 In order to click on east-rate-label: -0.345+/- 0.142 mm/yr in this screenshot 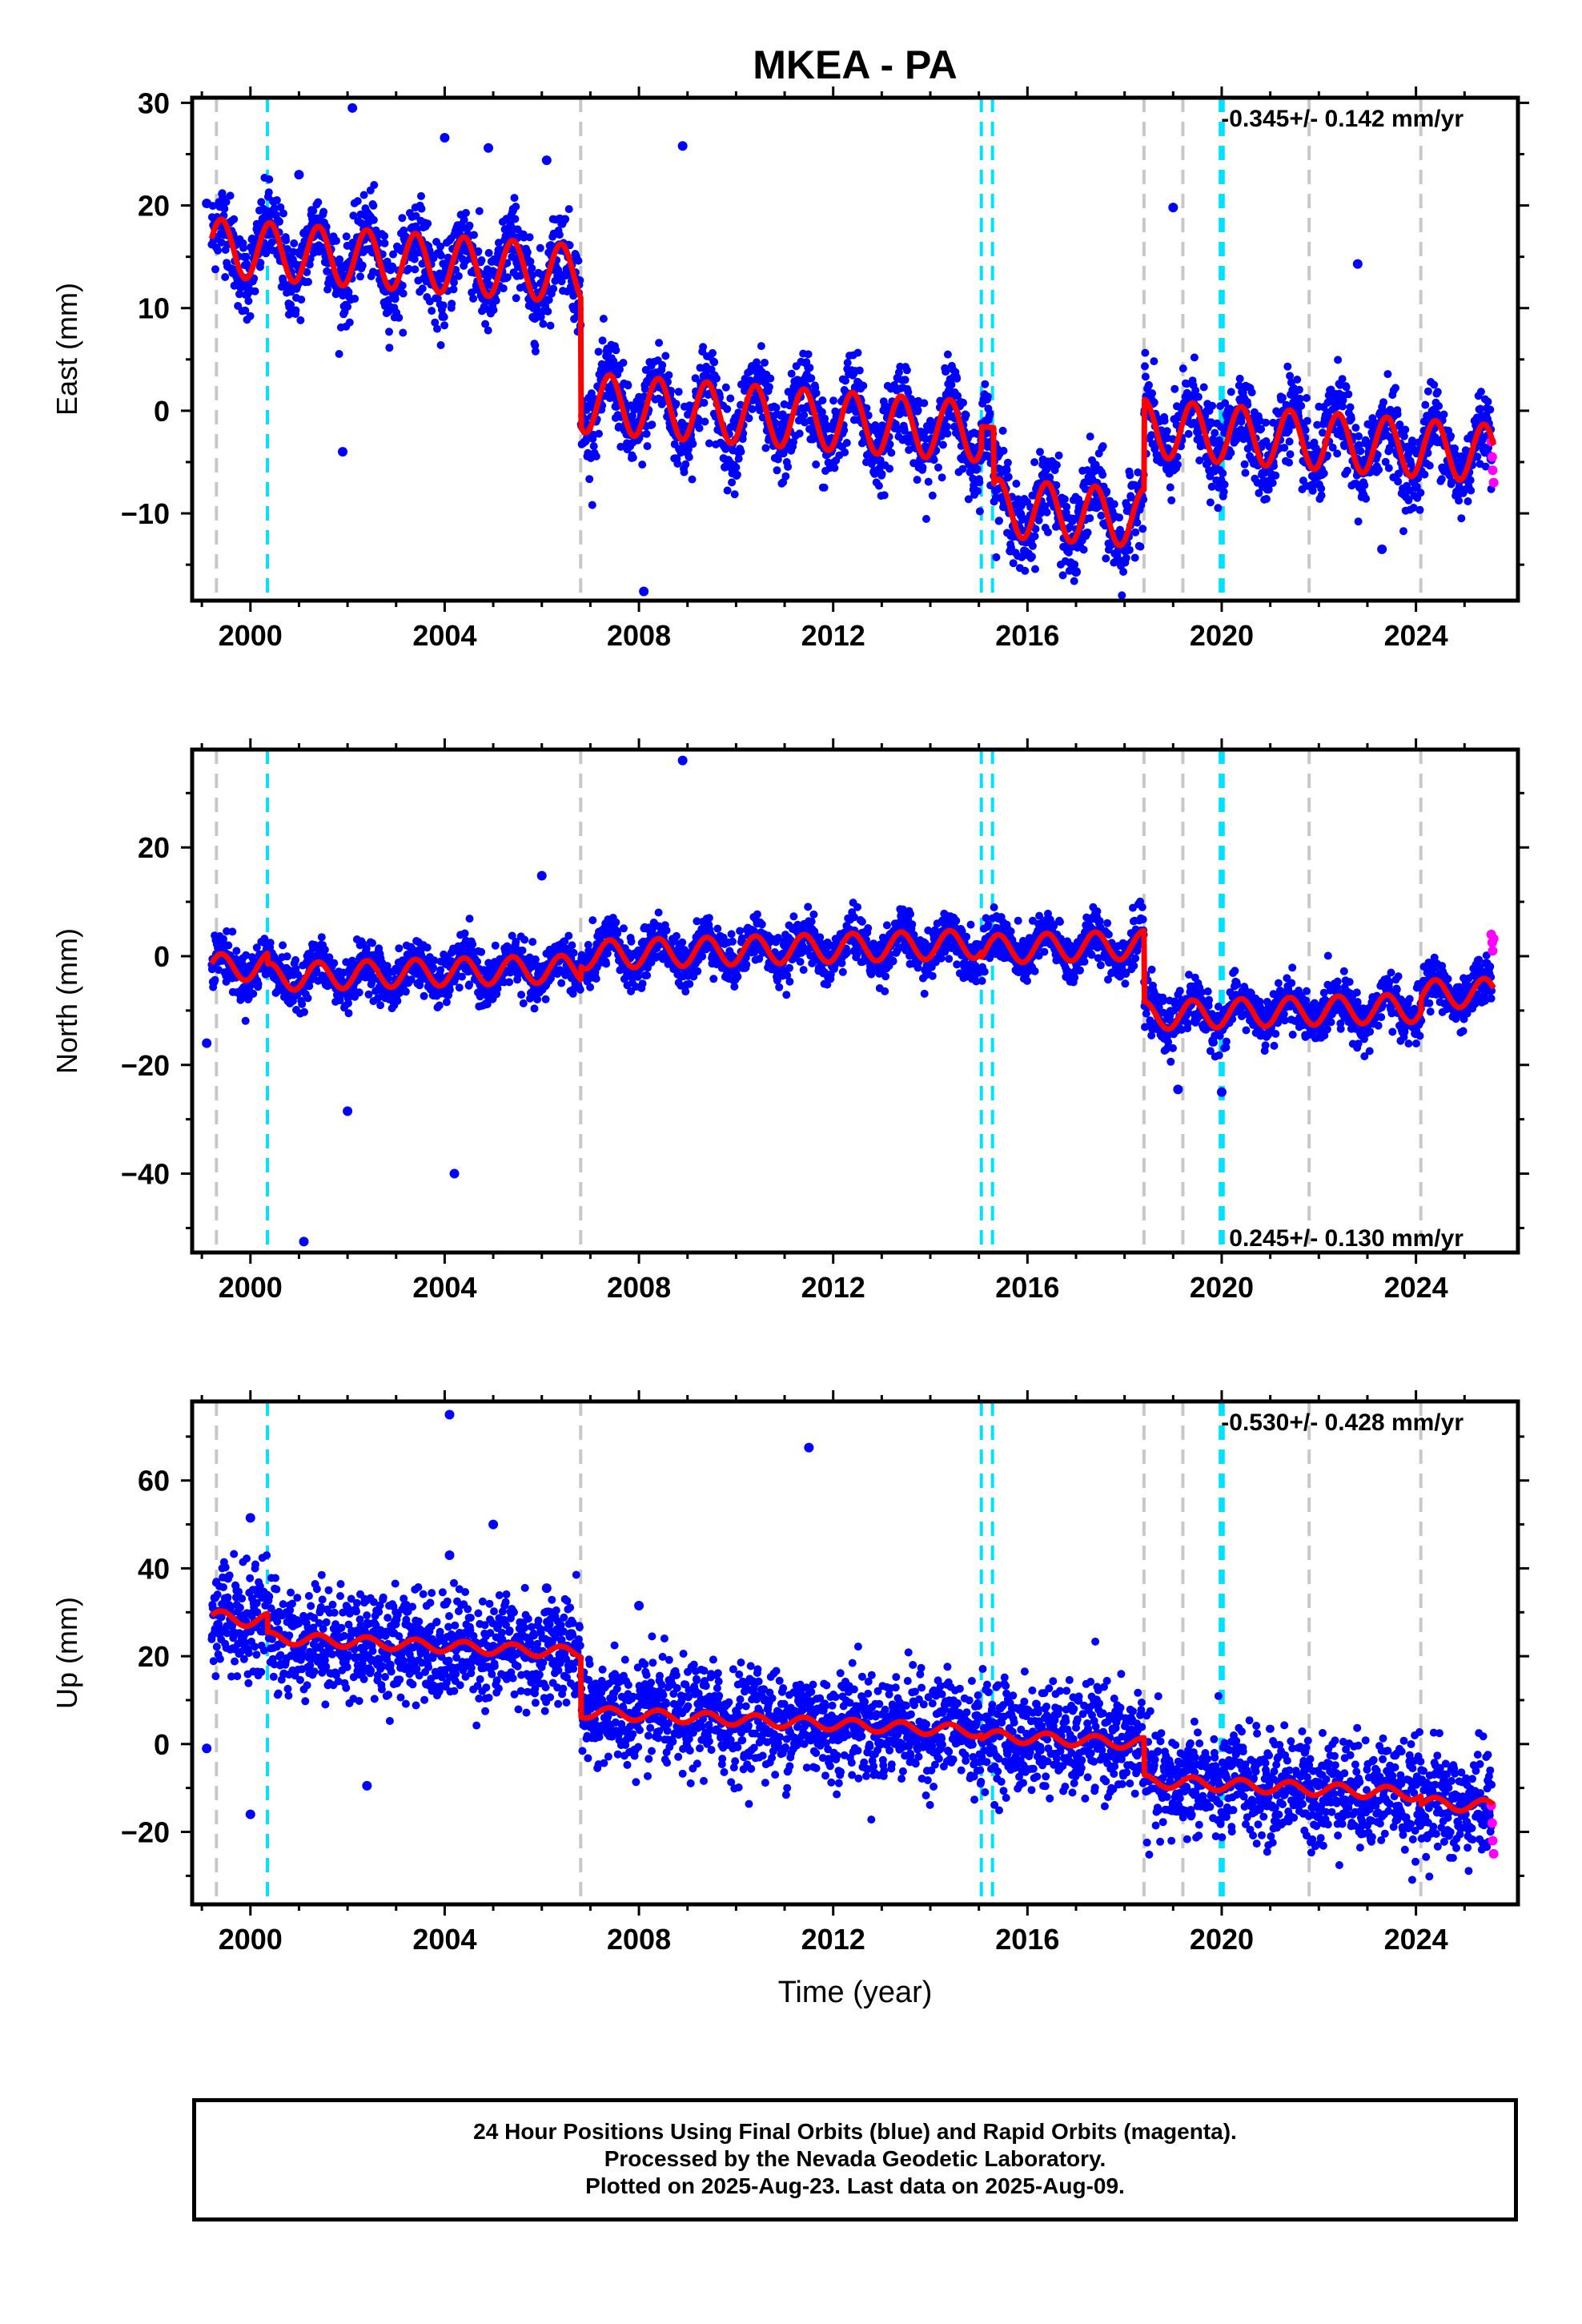, I will do `click(1342, 119)`.